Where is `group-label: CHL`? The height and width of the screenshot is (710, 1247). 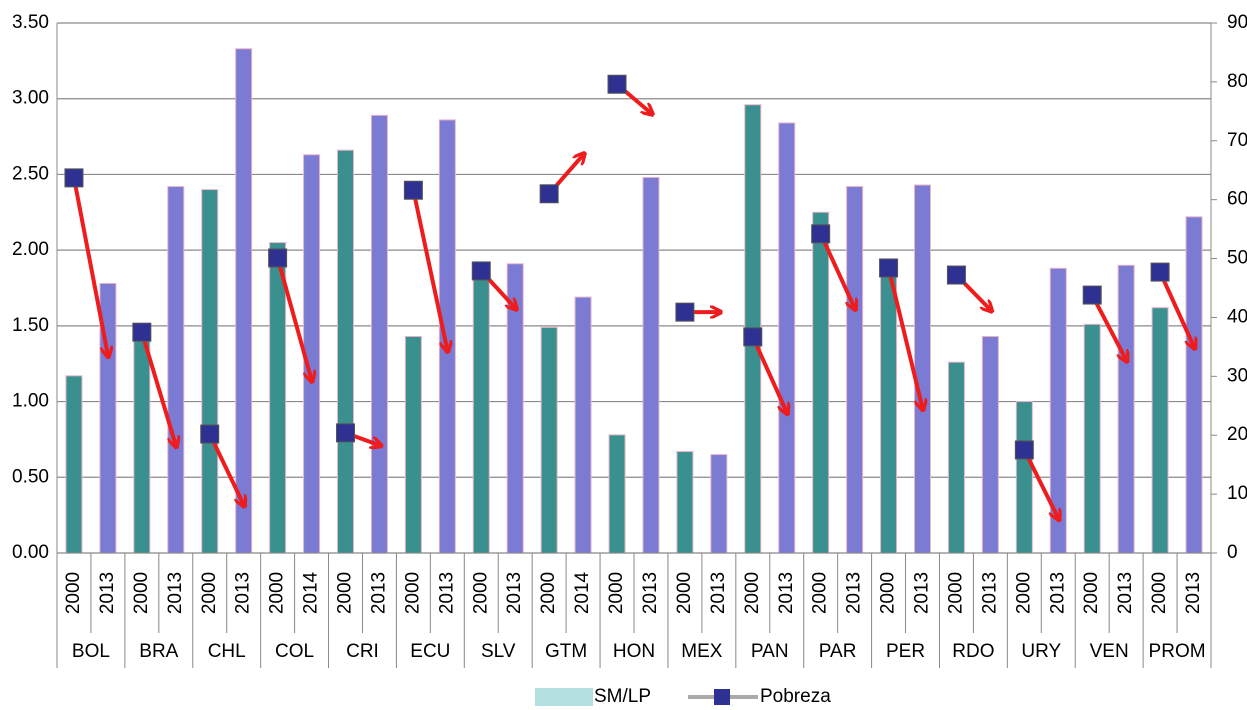
group-label: CHL is located at coordinates (227, 651).